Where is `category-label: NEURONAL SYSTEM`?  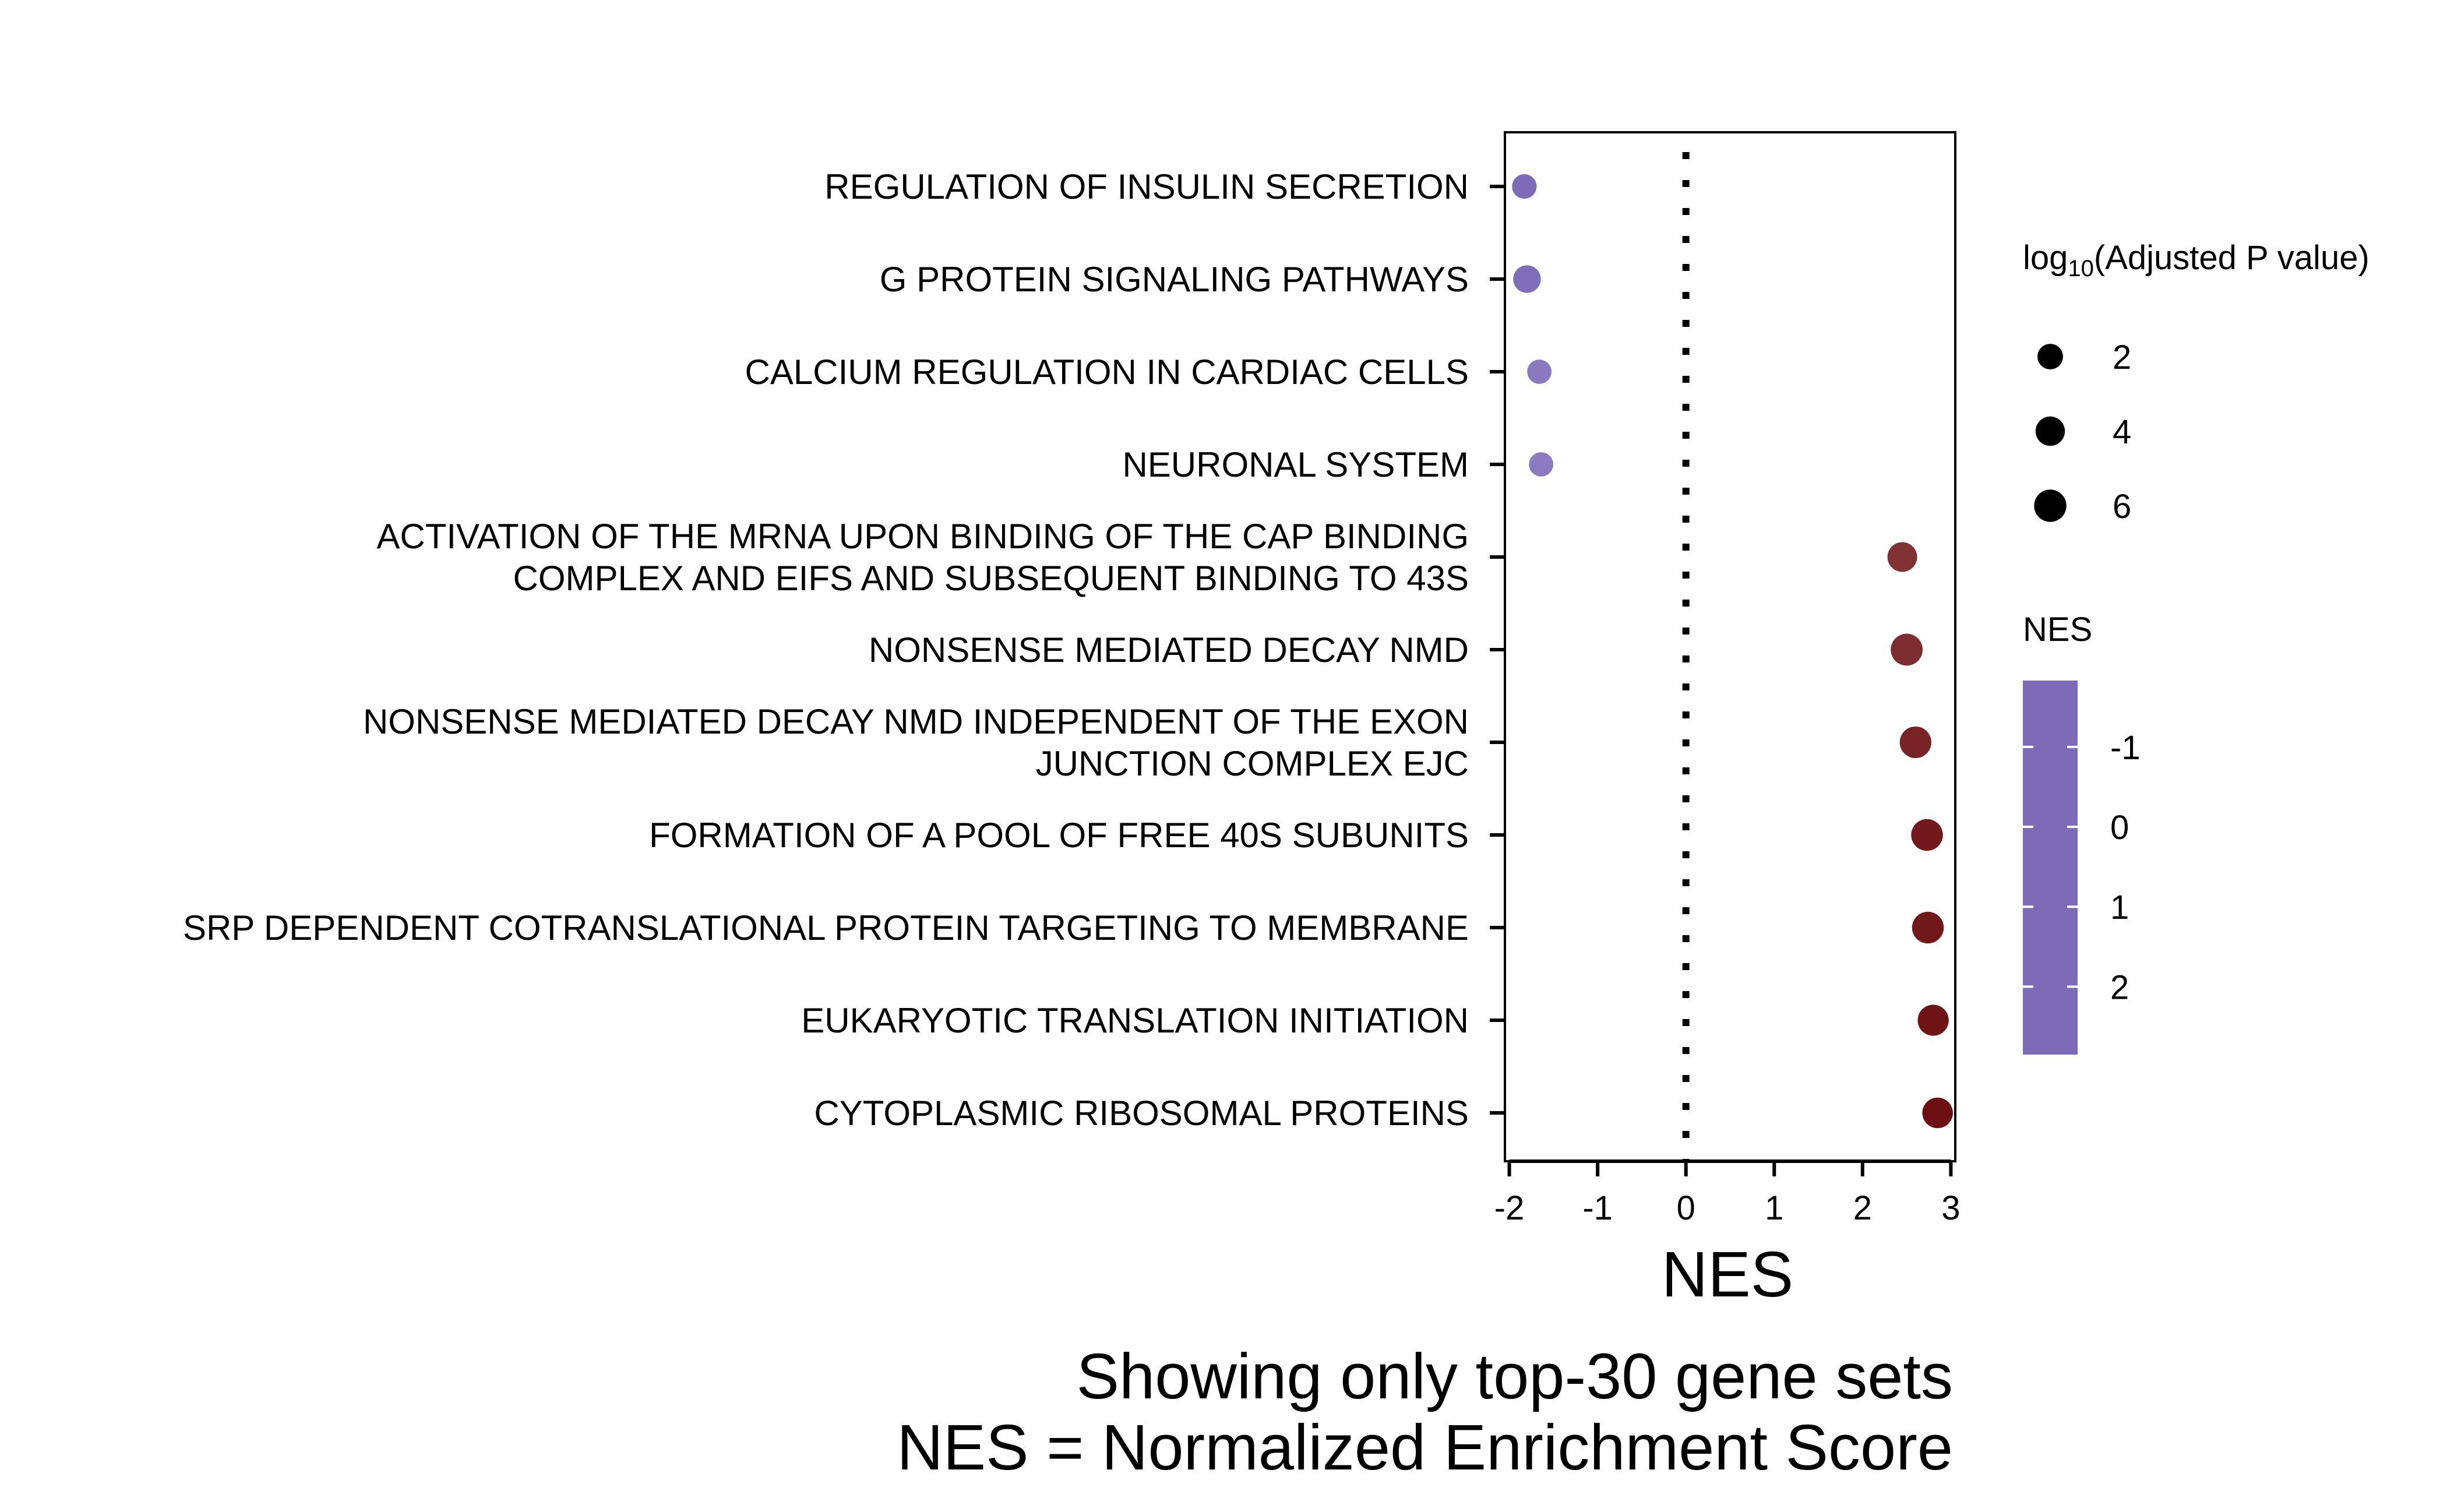
category-label: NEURONAL SYSTEM is located at coordinates (1295, 464).